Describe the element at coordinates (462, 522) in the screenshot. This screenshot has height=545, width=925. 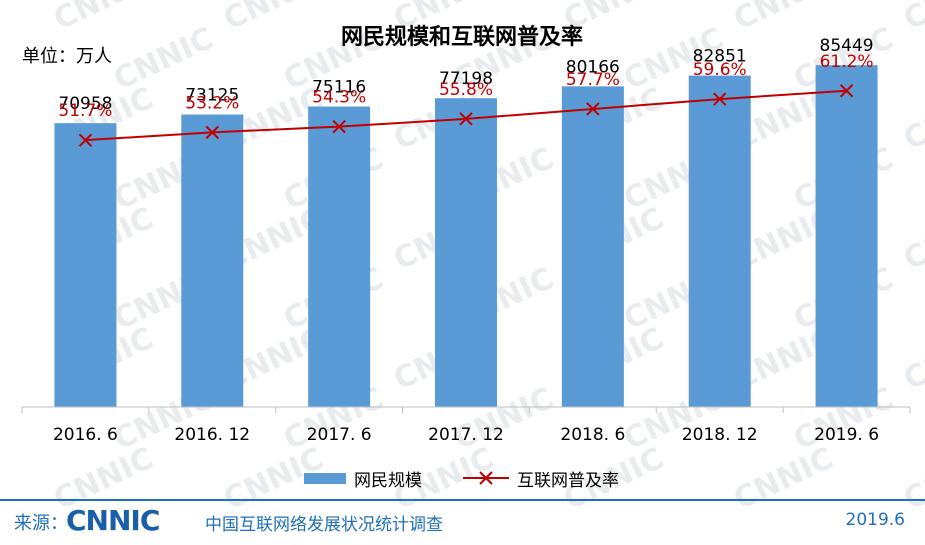
I see `footer: 来源： CNNIC 中国互联网络发展状况统计调查 2019.6` at that location.